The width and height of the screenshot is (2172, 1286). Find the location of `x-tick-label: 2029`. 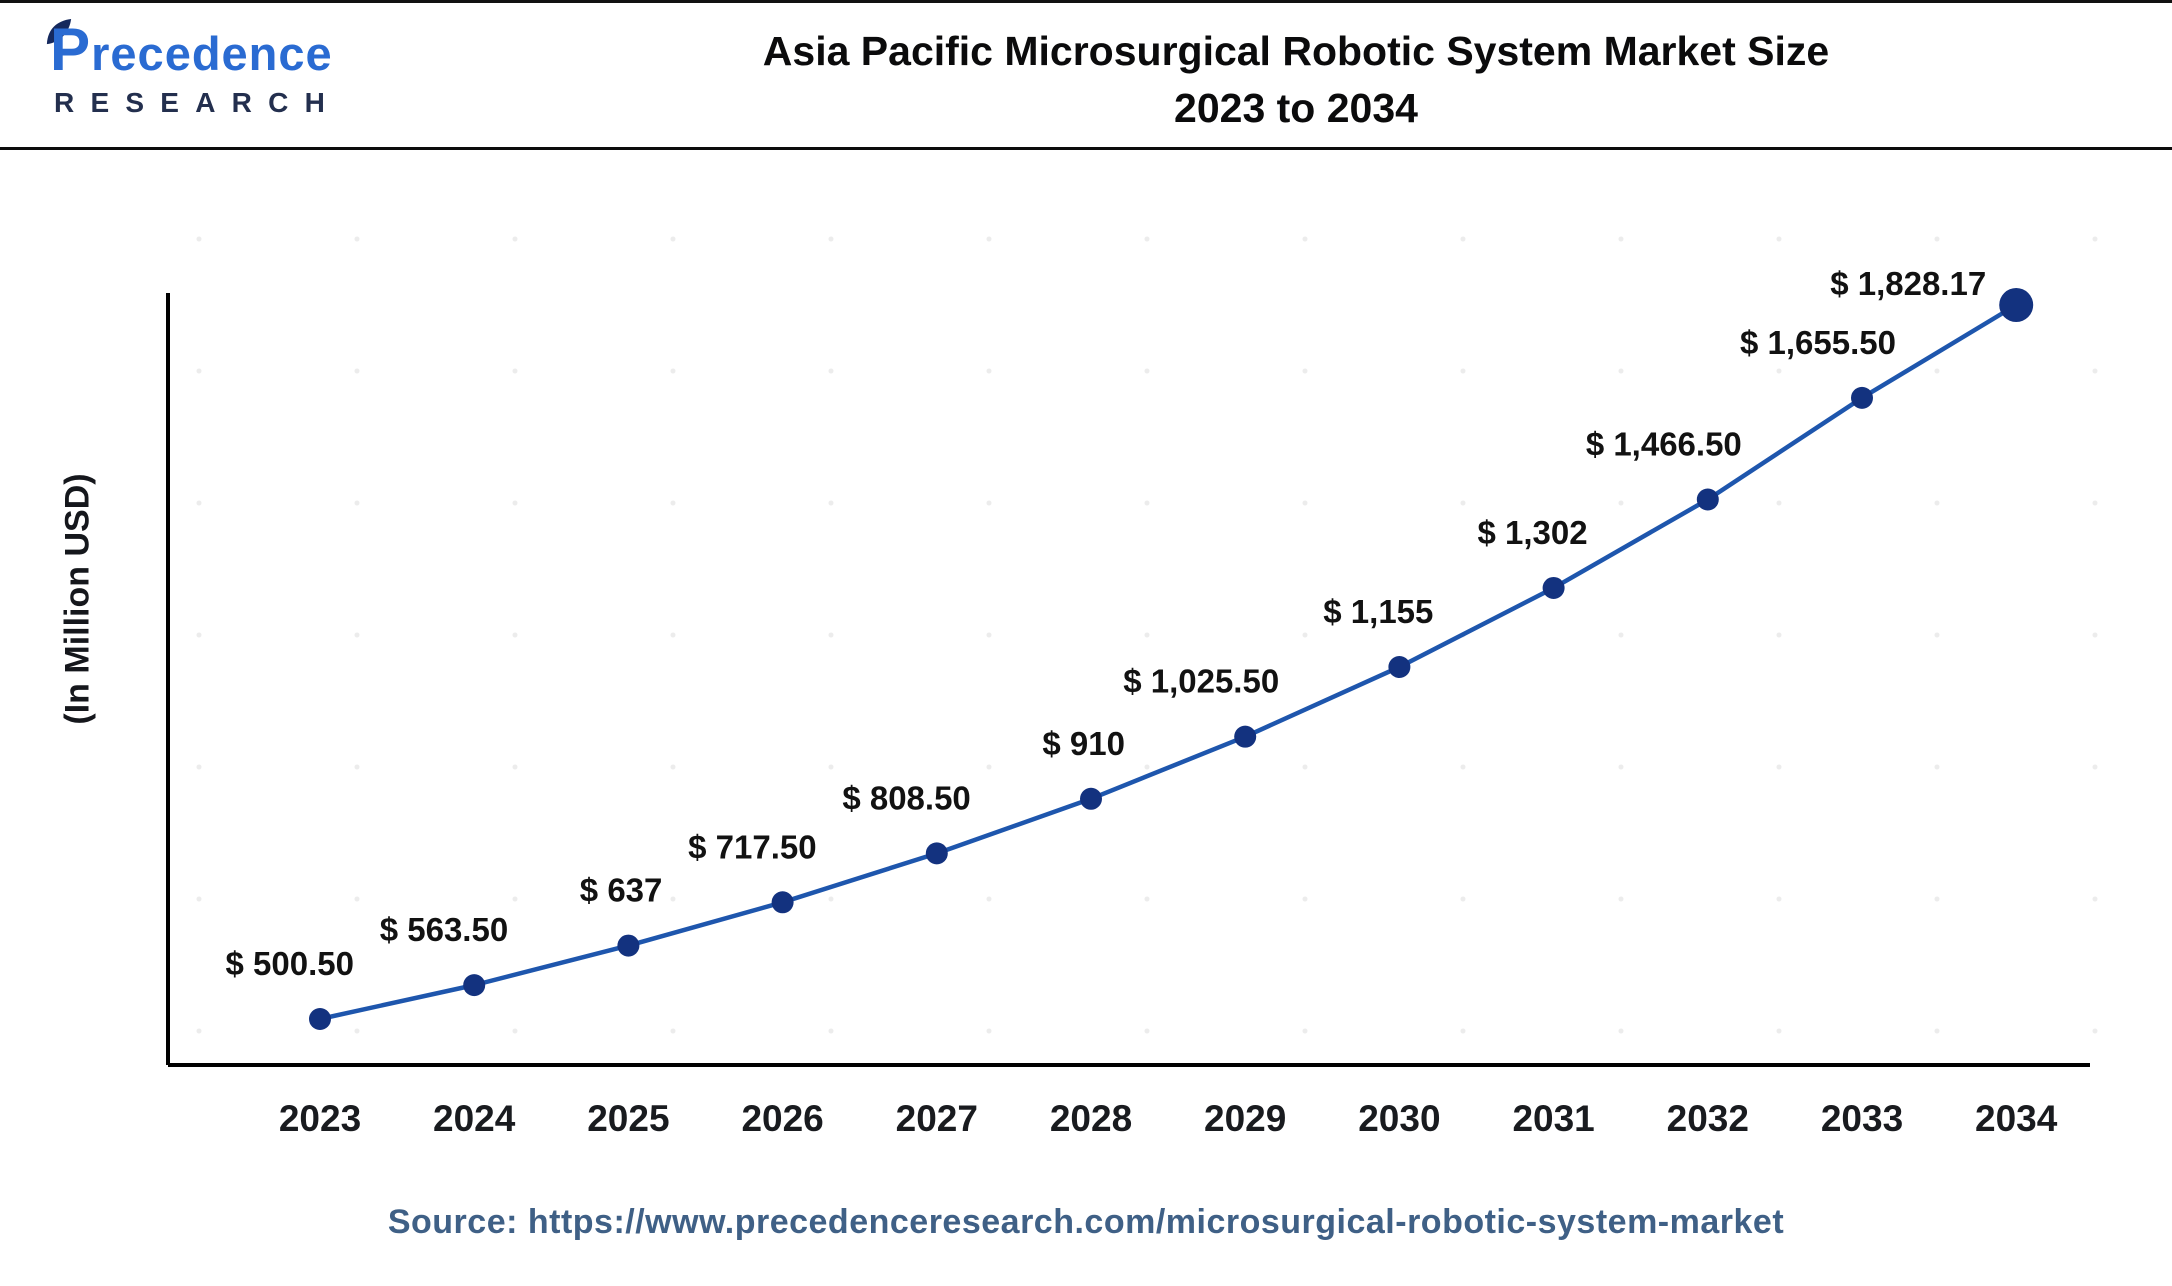

x-tick-label: 2029 is located at coordinates (1245, 1118).